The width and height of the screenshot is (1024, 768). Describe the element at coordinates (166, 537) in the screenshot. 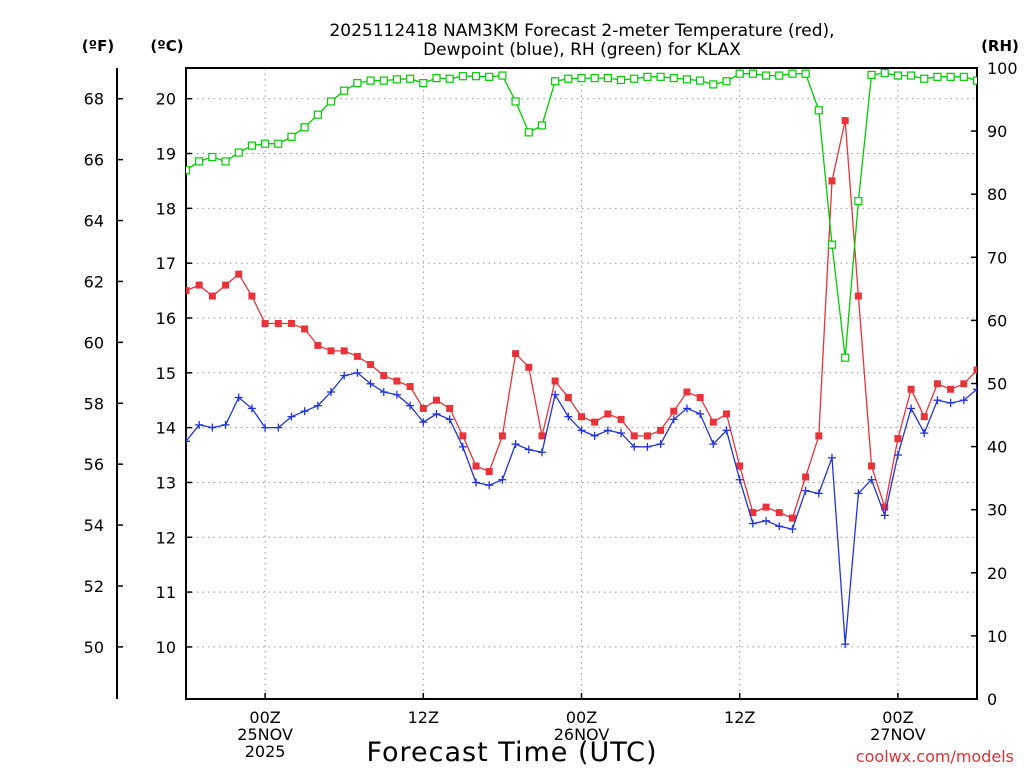

I see `celsius-tick-label: 12` at that location.